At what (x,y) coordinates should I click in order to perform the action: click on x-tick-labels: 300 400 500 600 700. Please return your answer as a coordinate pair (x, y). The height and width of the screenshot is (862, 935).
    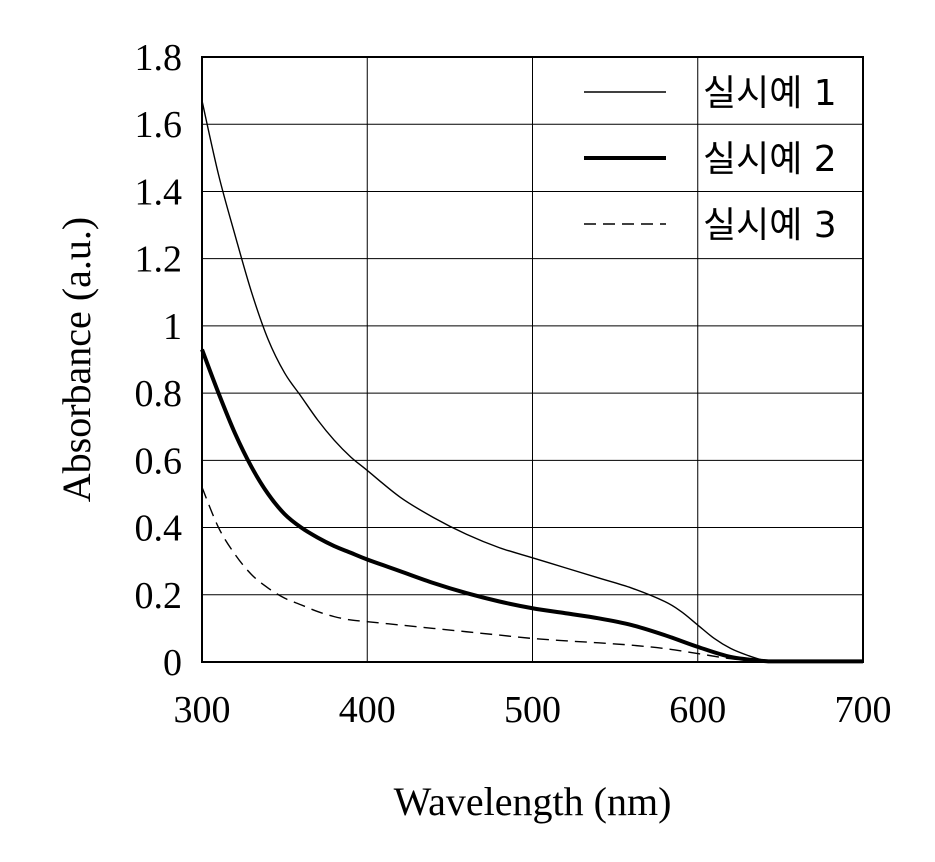
    Looking at the image, I should click on (533, 710).